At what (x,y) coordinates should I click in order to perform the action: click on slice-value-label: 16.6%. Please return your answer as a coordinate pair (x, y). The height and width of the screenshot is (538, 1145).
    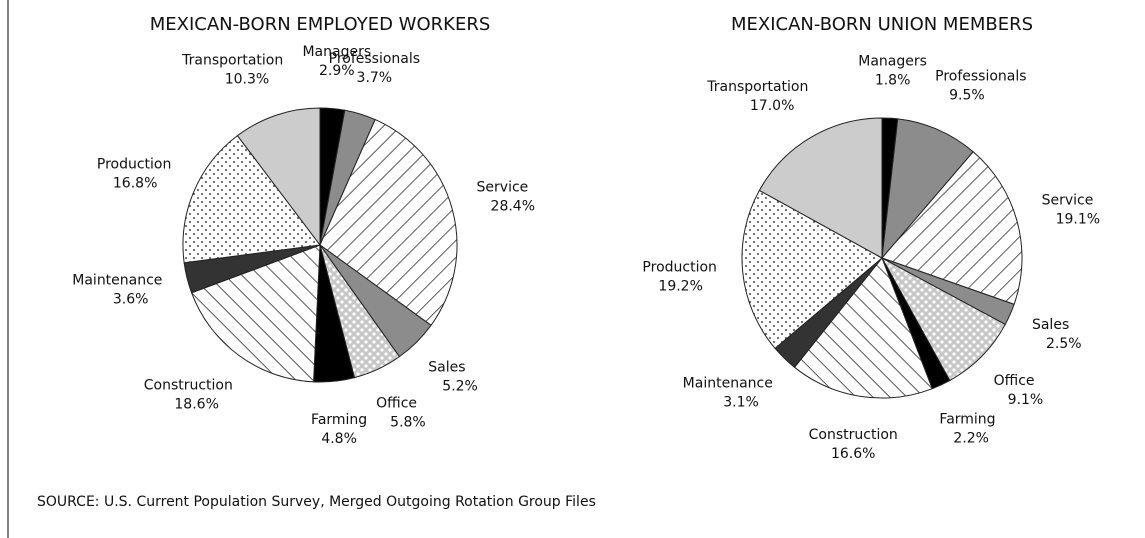
    Looking at the image, I should click on (853, 454).